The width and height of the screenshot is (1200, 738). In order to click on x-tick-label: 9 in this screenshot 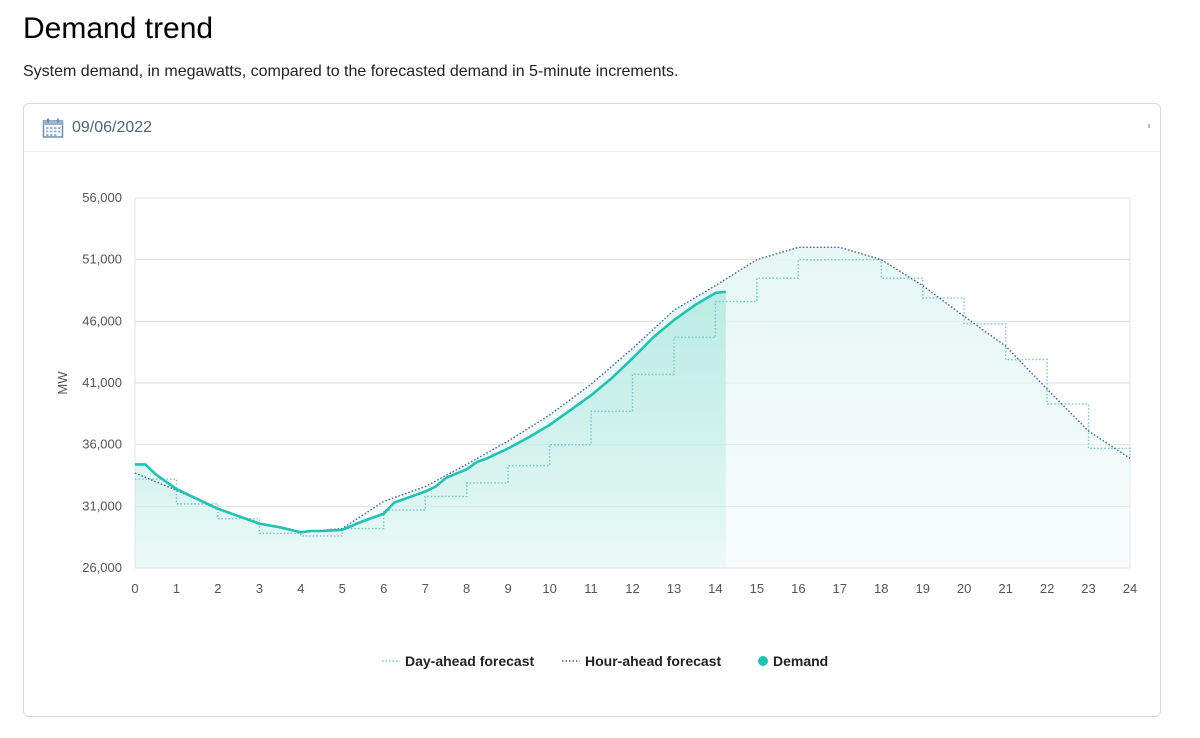, I will do `click(508, 588)`.